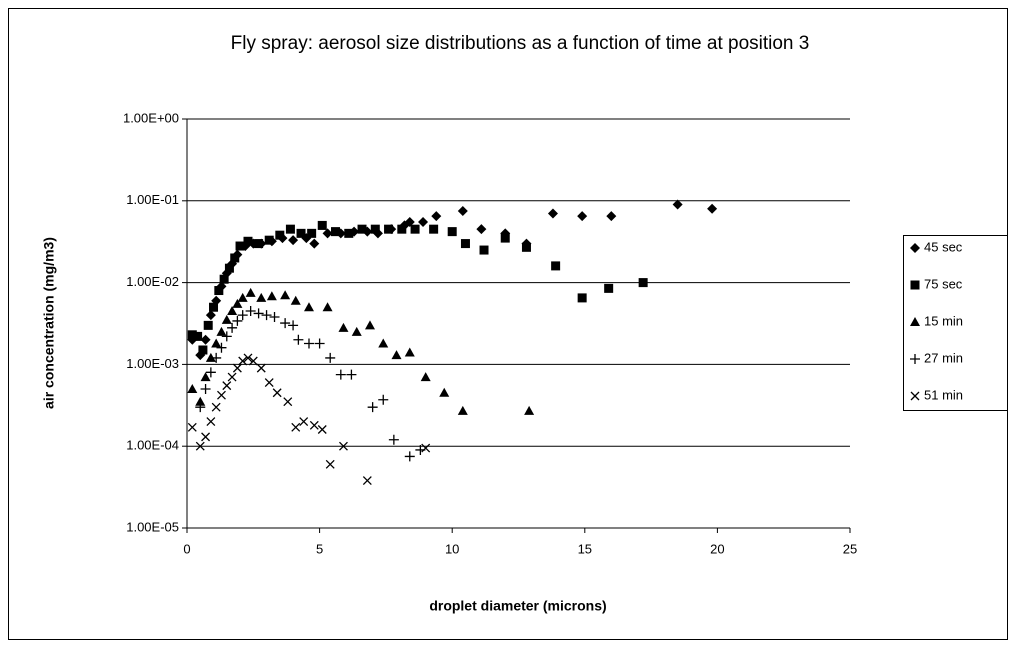 The width and height of the screenshot is (1009, 648). I want to click on legend-label: 15 min, so click(943, 320).